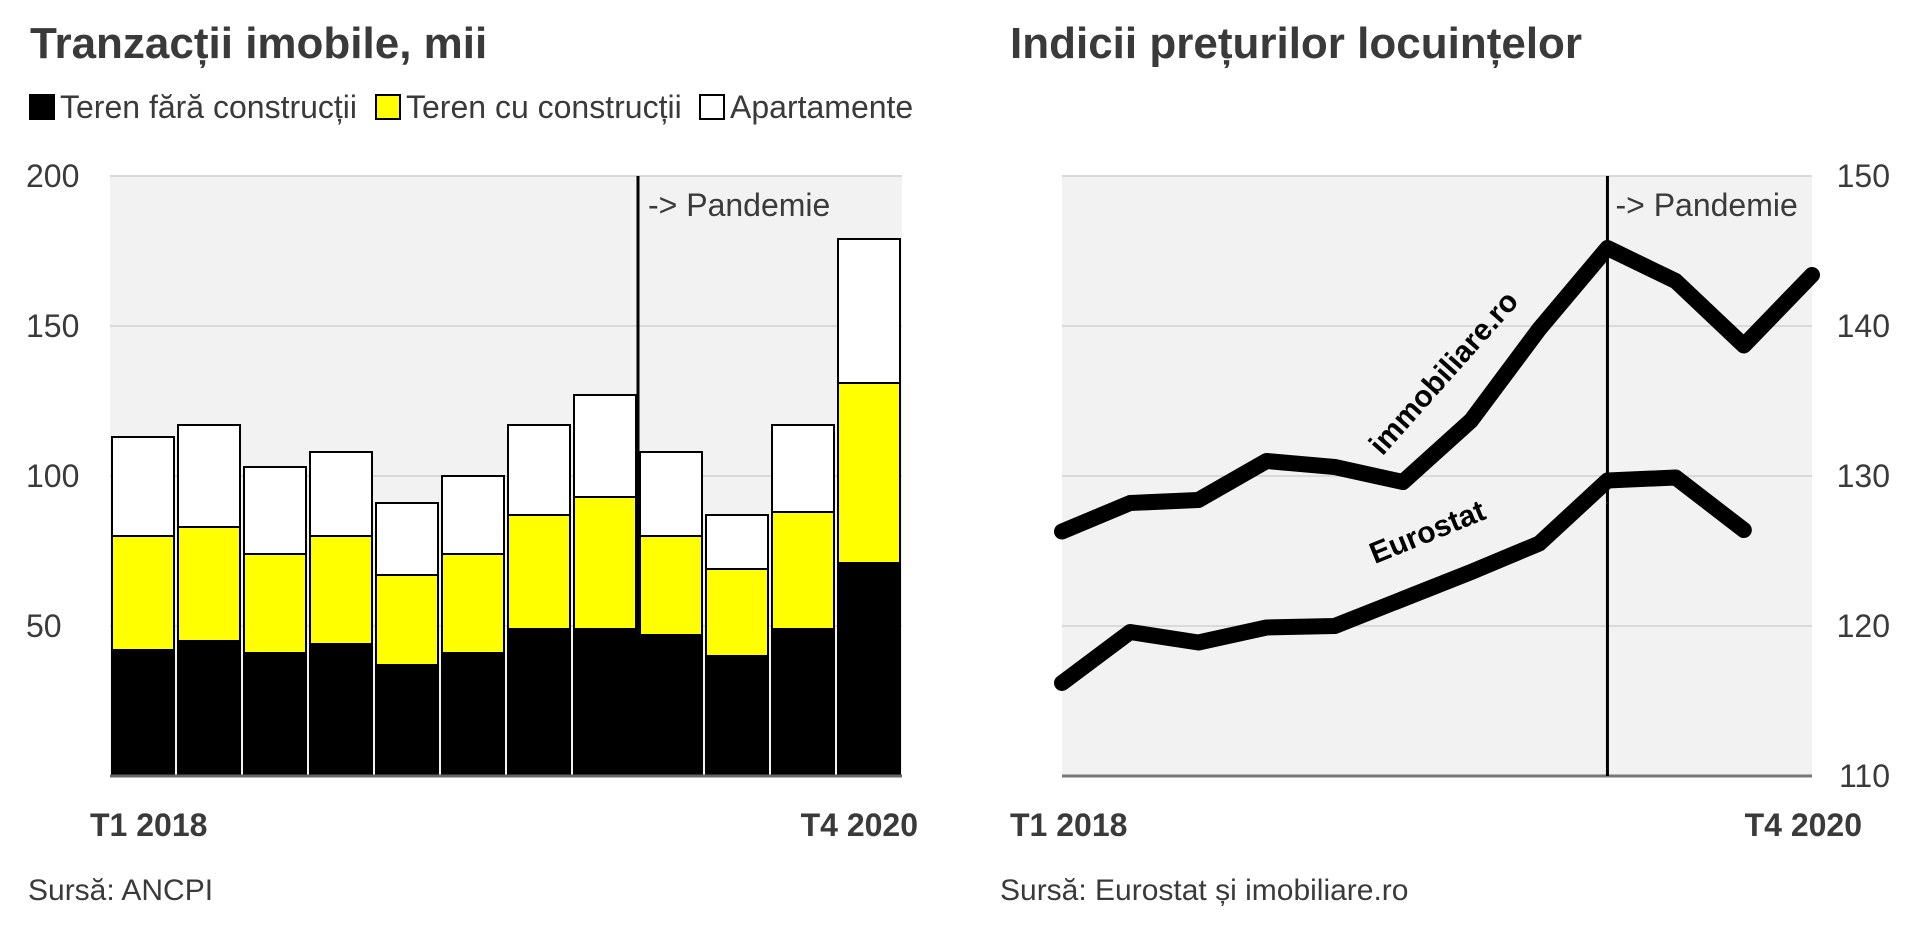 The height and width of the screenshot is (931, 1920). Describe the element at coordinates (120, 890) in the screenshot. I see `source-note: Sursă: ANCPI` at that location.